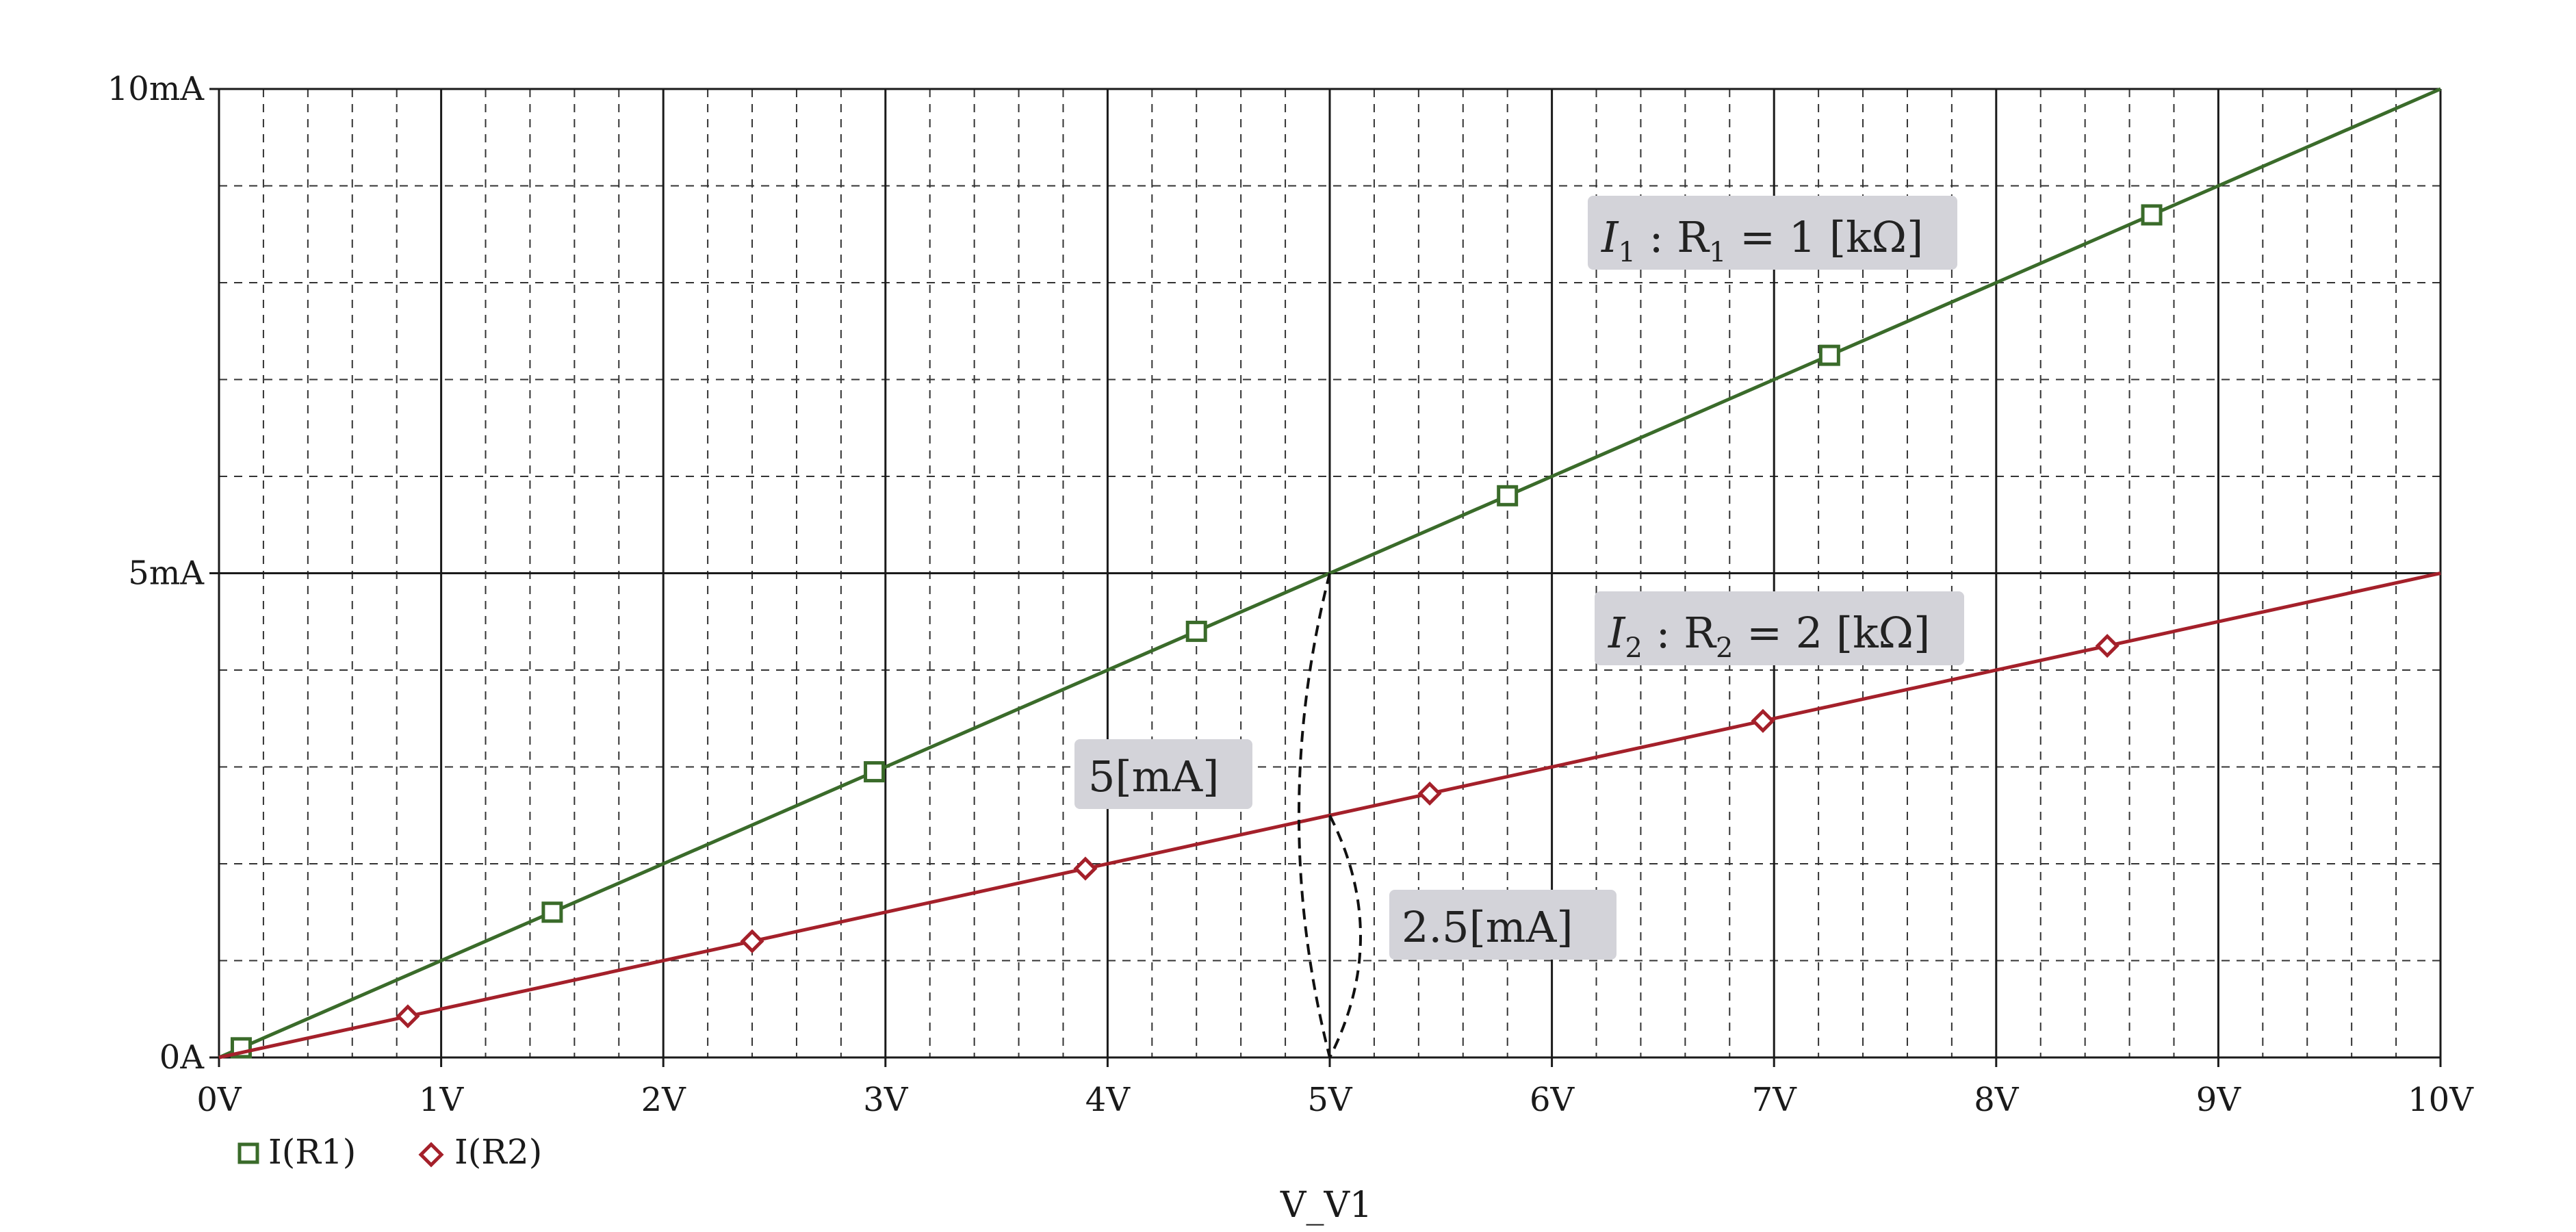 The image size is (2576, 1232). What do you see at coordinates (498, 1152) in the screenshot?
I see `legend-label-r2: I(R2)` at bounding box center [498, 1152].